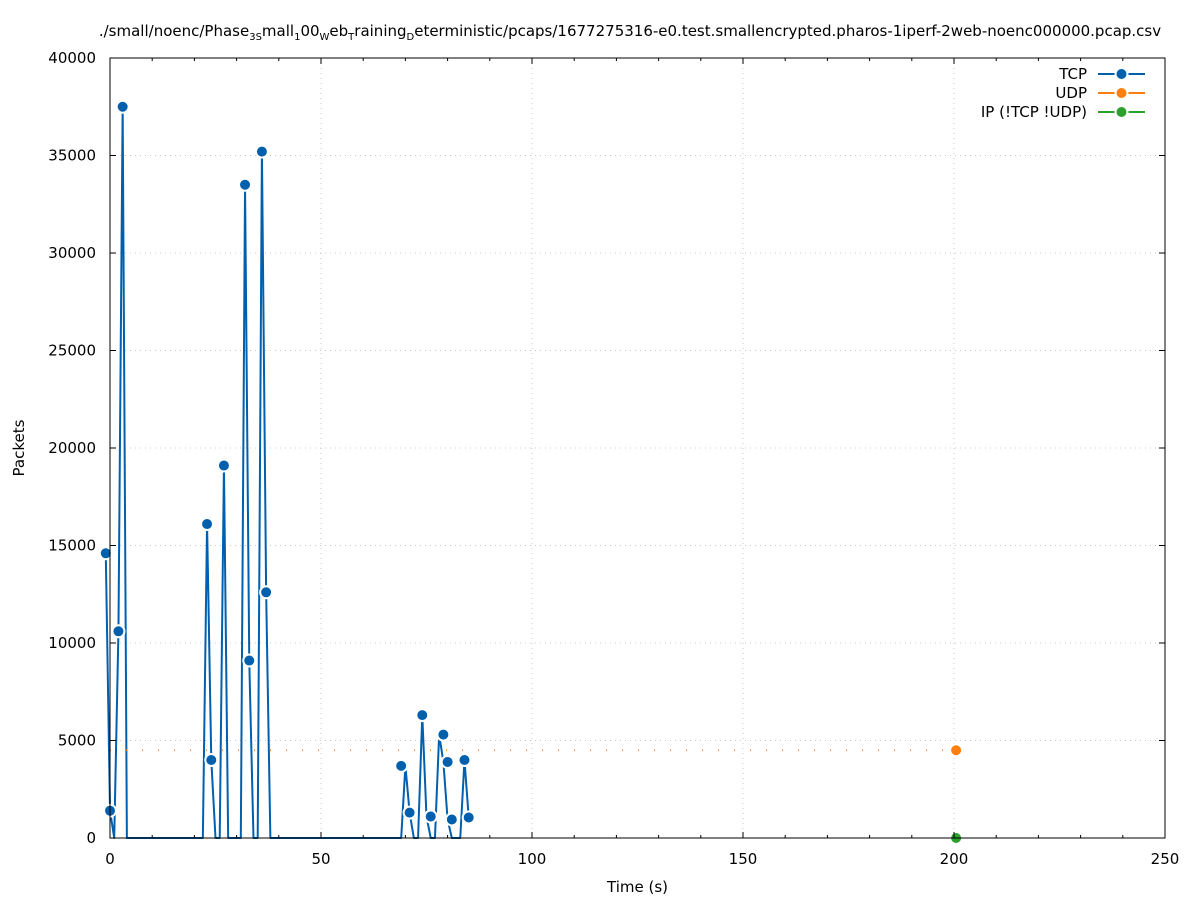  Describe the element at coordinates (320, 859) in the screenshot. I see `x-tick-label: 50` at that location.